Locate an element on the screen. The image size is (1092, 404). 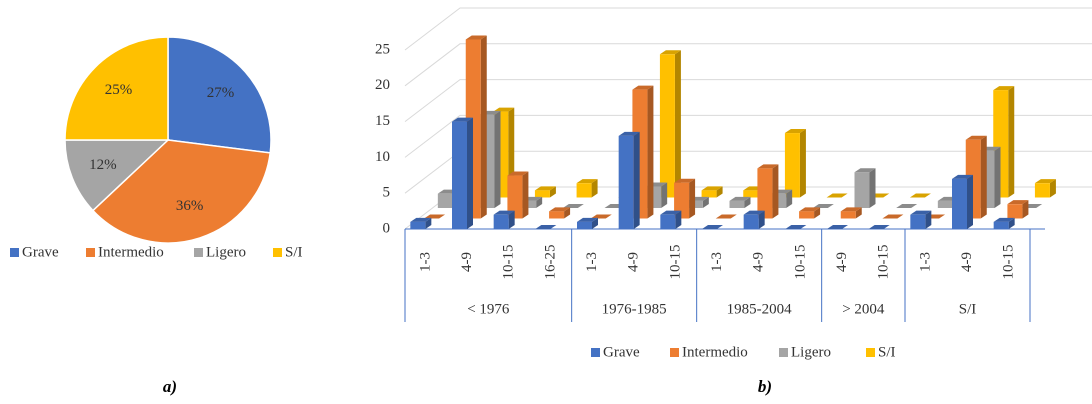
data-label: 36% is located at coordinates (190, 206).